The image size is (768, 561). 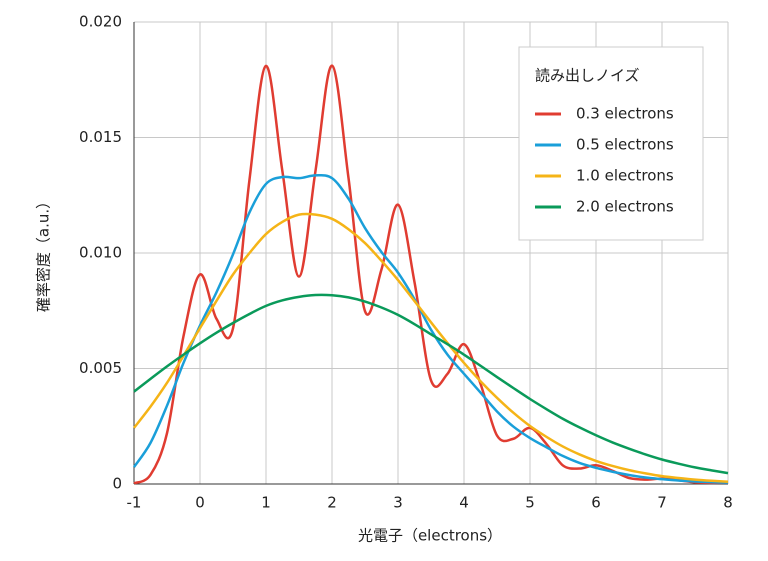 What do you see at coordinates (625, 176) in the screenshot?
I see `legend-label: 1.0 electrons` at bounding box center [625, 176].